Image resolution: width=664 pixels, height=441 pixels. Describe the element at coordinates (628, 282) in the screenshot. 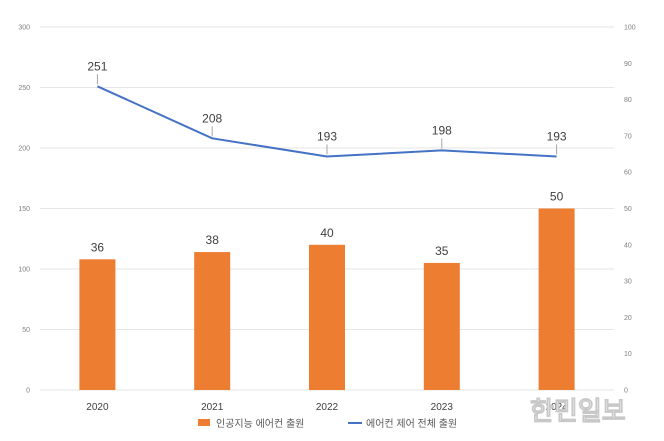

I see `right-axis-tick-label: 30` at that location.